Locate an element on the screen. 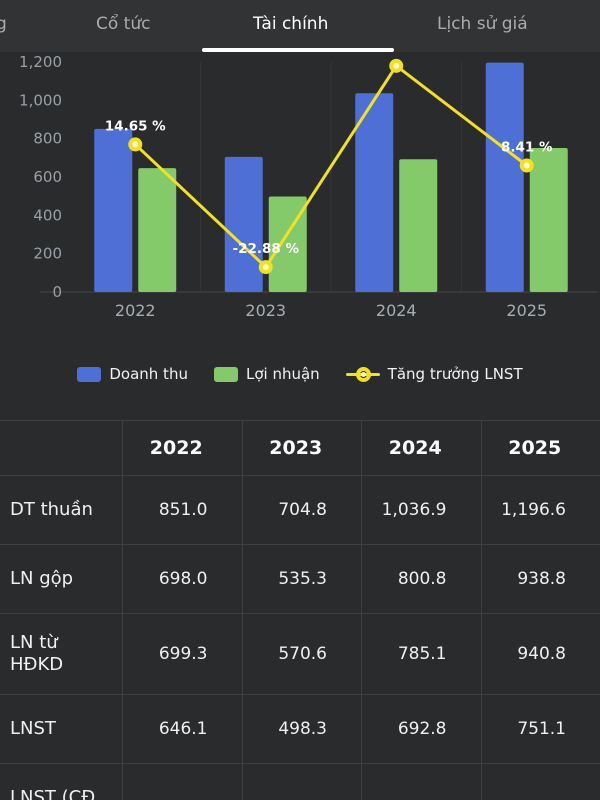 Image resolution: width=600 pixels, height=800 pixels. row-label: DT thuần is located at coordinates (51, 509).